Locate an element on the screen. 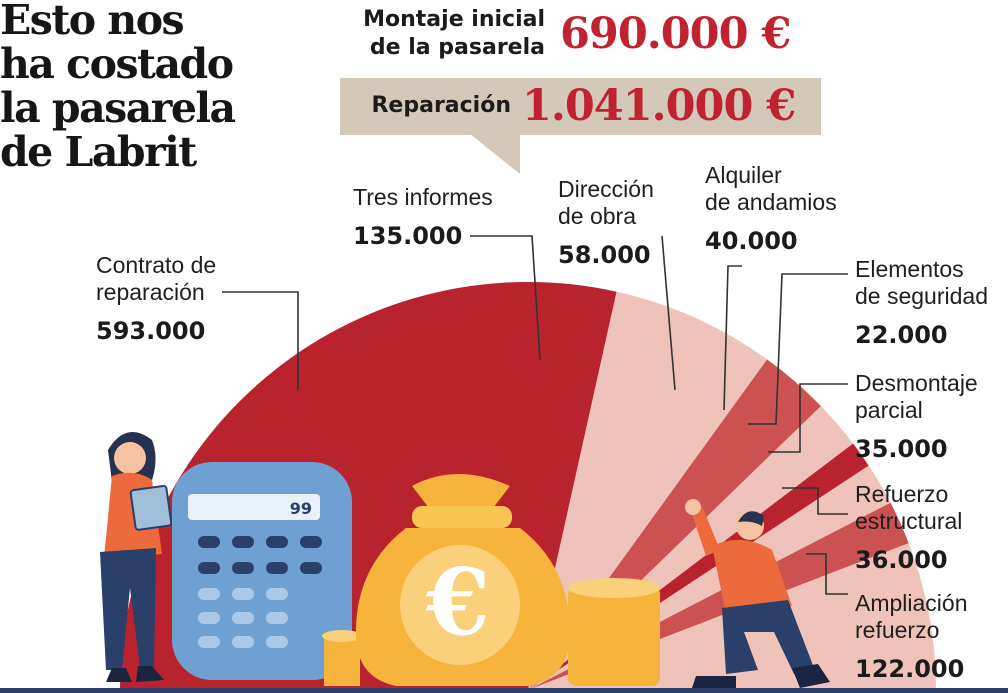 The height and width of the screenshot is (693, 1008). label-ampliacion-refuerzo: Ampliación refuerzo 122.000 is located at coordinates (911, 636).